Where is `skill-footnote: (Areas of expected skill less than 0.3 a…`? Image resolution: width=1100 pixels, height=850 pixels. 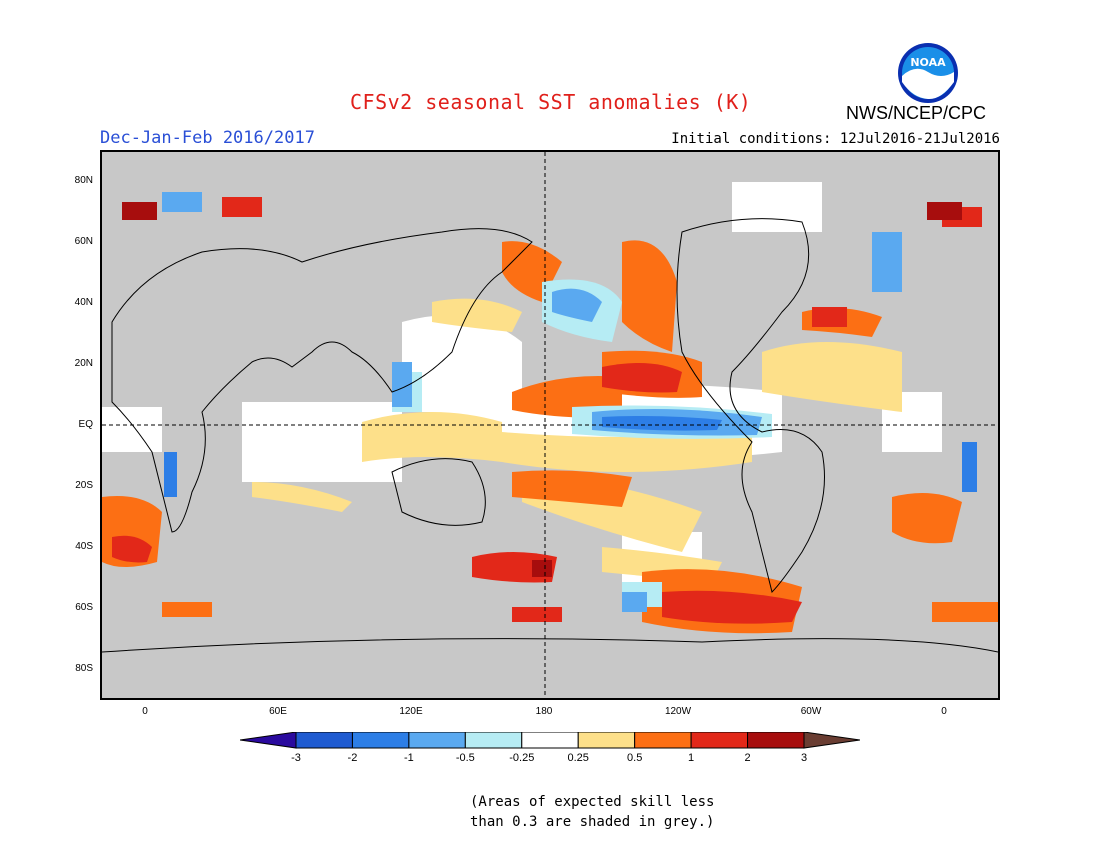 skill-footnote: (Areas of expected skill less than 0.3 a… is located at coordinates (592, 812).